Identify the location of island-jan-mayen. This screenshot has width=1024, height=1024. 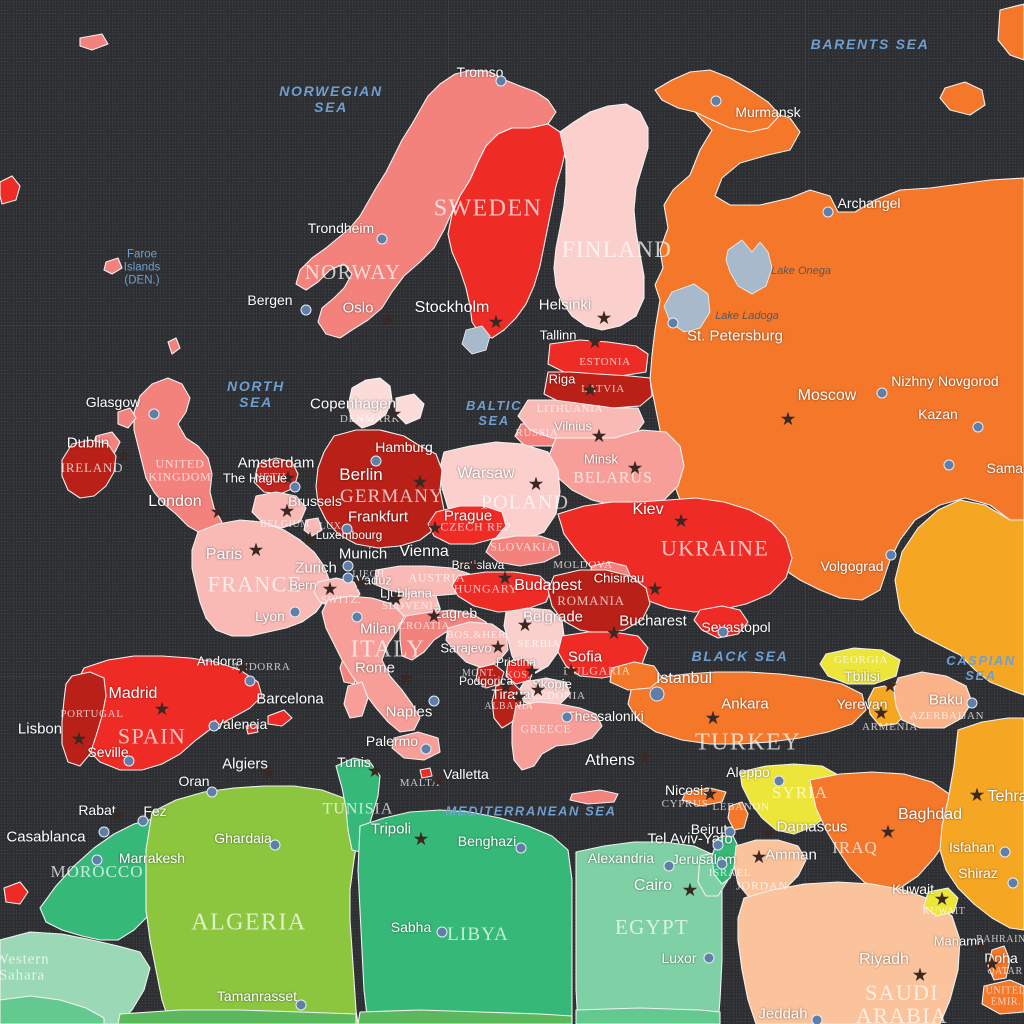
(94, 42).